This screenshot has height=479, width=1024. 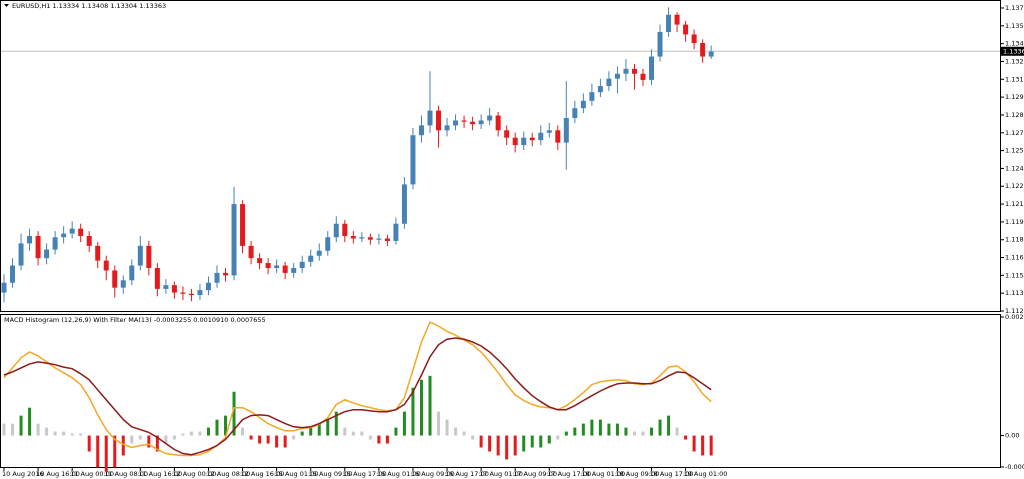 What do you see at coordinates (501, 474) in the screenshot?
I see `x-tick-label: 17 Aug 01:00` at bounding box center [501, 474].